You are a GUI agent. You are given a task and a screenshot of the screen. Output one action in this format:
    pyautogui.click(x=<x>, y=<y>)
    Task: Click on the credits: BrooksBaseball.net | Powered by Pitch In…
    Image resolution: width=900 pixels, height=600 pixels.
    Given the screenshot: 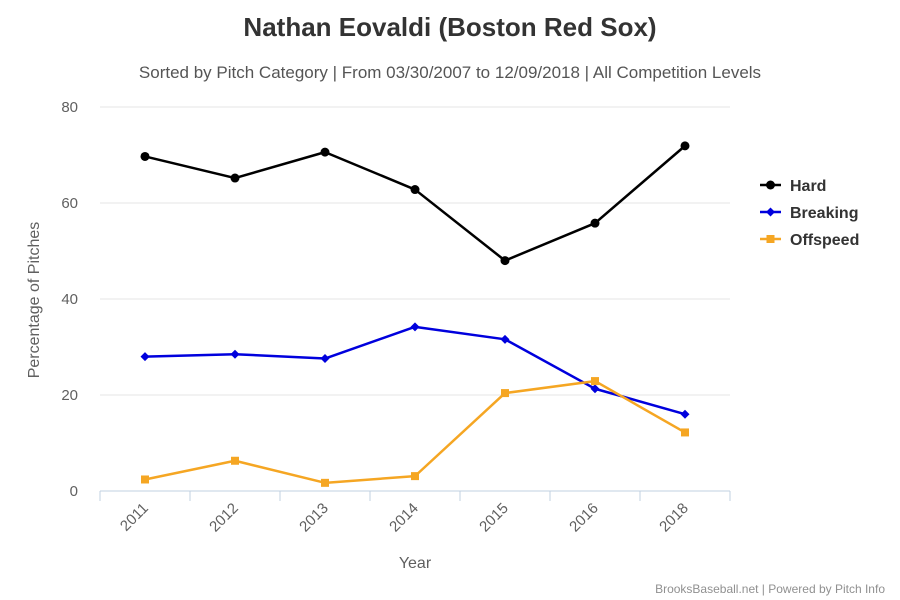 What is the action you would take?
    pyautogui.click(x=770, y=589)
    